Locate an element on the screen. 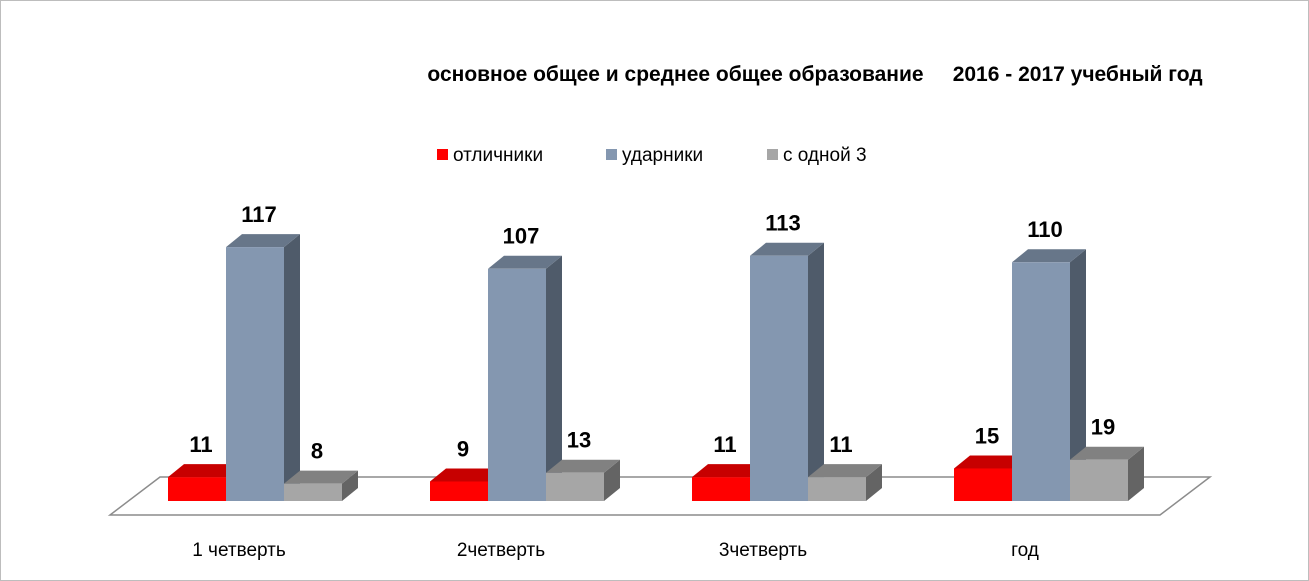 The image size is (1309, 581). data-label: 13 is located at coordinates (579, 440).